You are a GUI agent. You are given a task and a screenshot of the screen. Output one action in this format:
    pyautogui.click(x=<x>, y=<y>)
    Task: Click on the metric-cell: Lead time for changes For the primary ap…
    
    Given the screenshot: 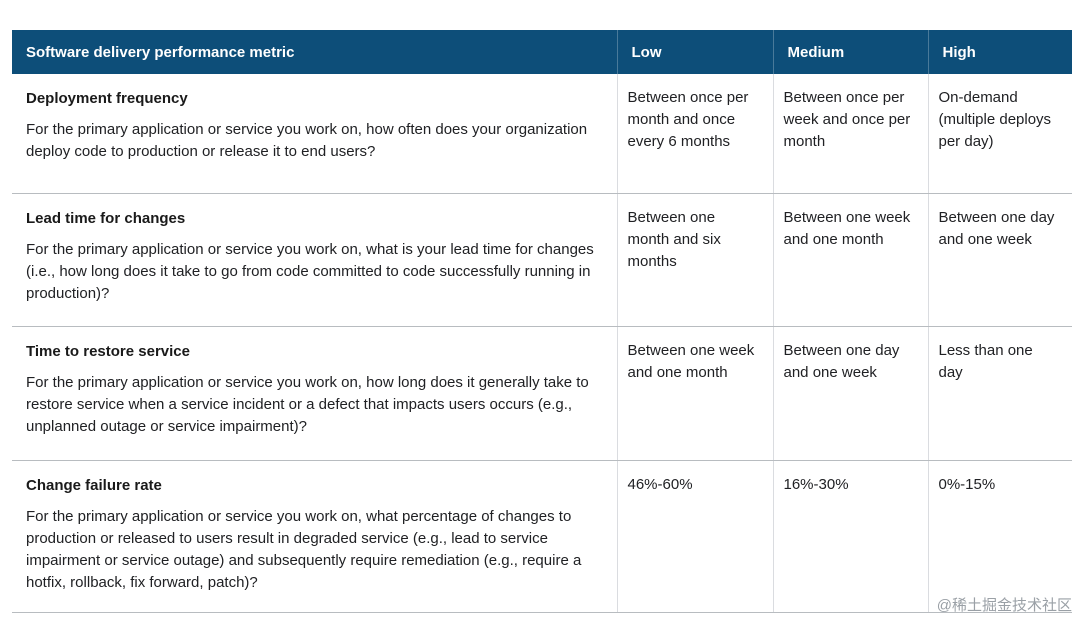 What is the action you would take?
    pyautogui.click(x=314, y=260)
    